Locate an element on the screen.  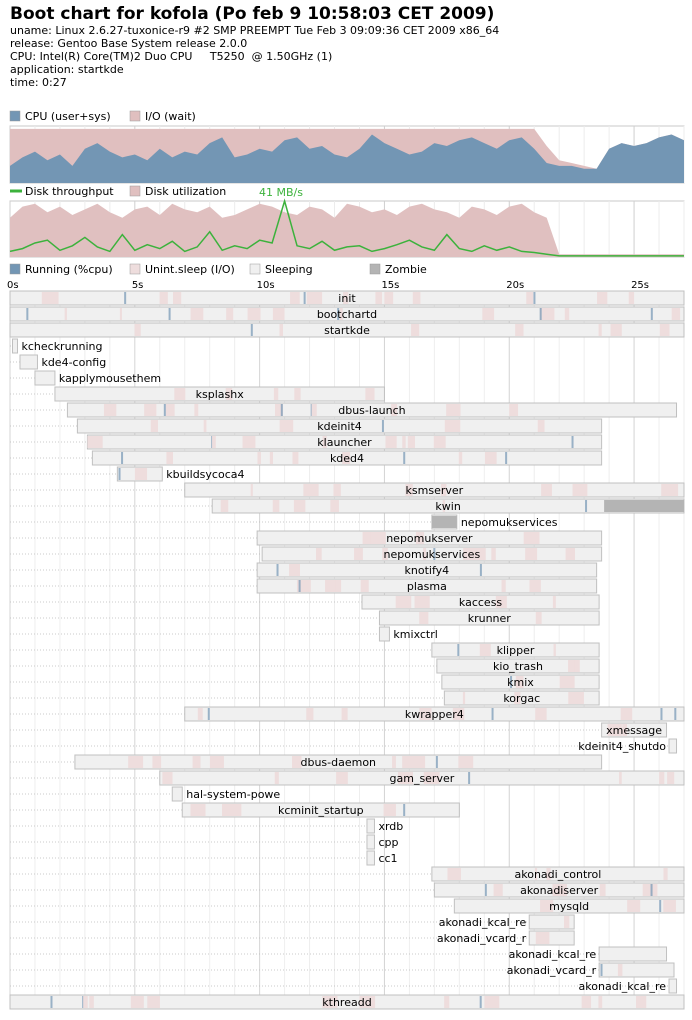
x-tick-label: 0s is located at coordinates (13, 285).